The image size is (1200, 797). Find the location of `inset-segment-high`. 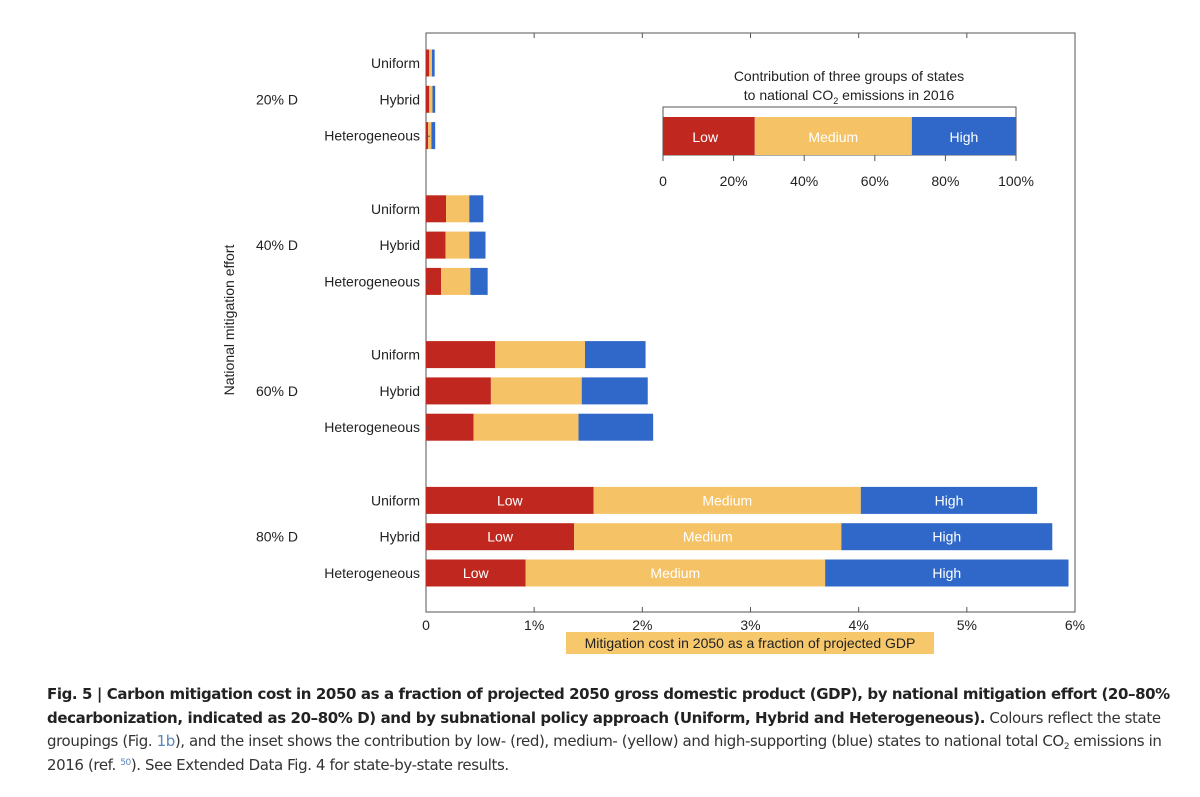

inset-segment-high is located at coordinates (963, 136).